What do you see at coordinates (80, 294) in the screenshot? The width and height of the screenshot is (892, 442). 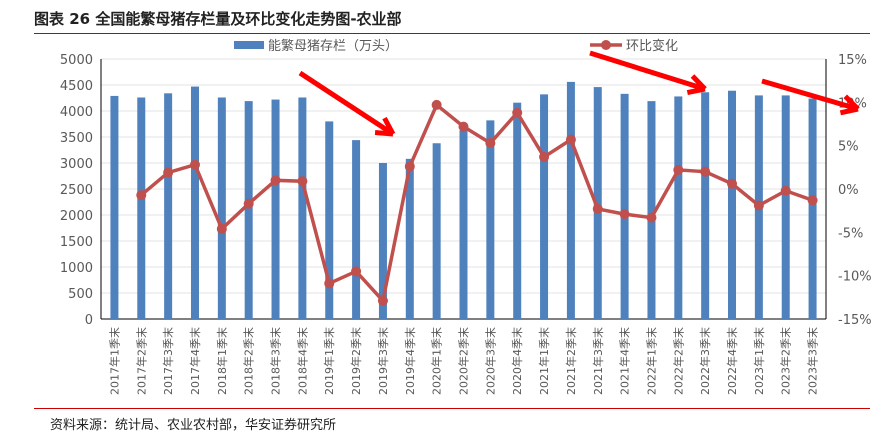 I see `left-tick-label: 500` at bounding box center [80, 294].